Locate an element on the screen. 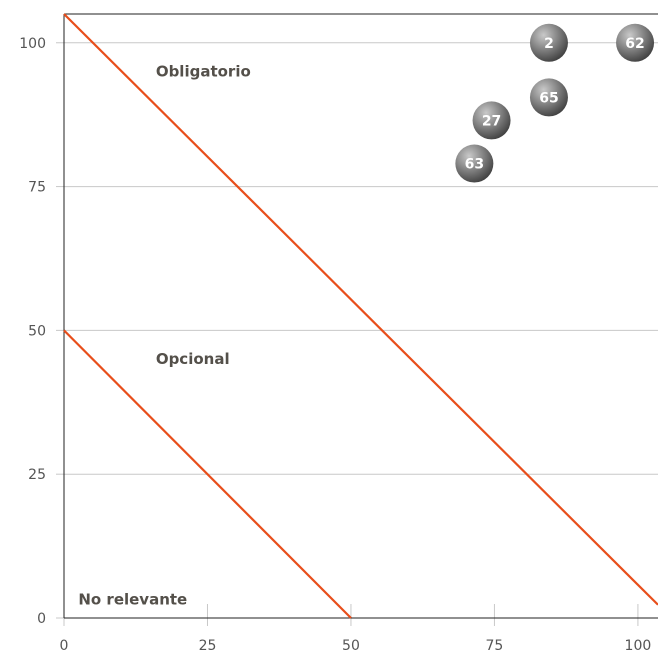  data-point-label-63: 63 is located at coordinates (474, 165).